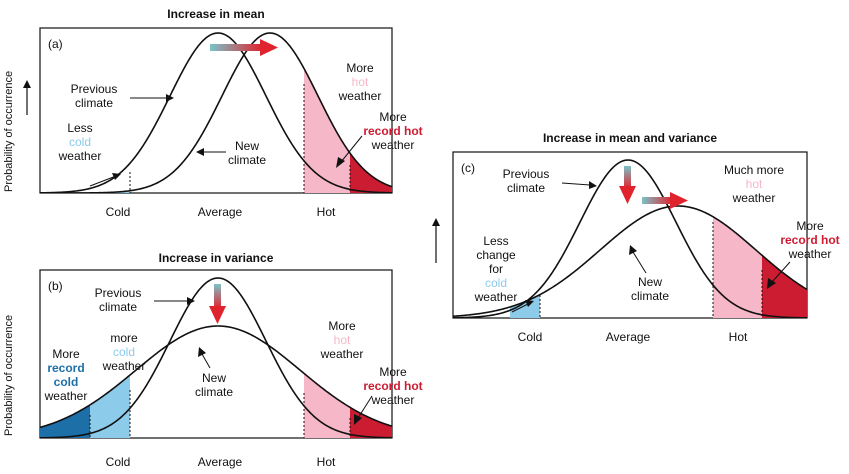 The width and height of the screenshot is (849, 474). What do you see at coordinates (754, 184) in the screenshot?
I see `much-more-hot-label: hot` at bounding box center [754, 184].